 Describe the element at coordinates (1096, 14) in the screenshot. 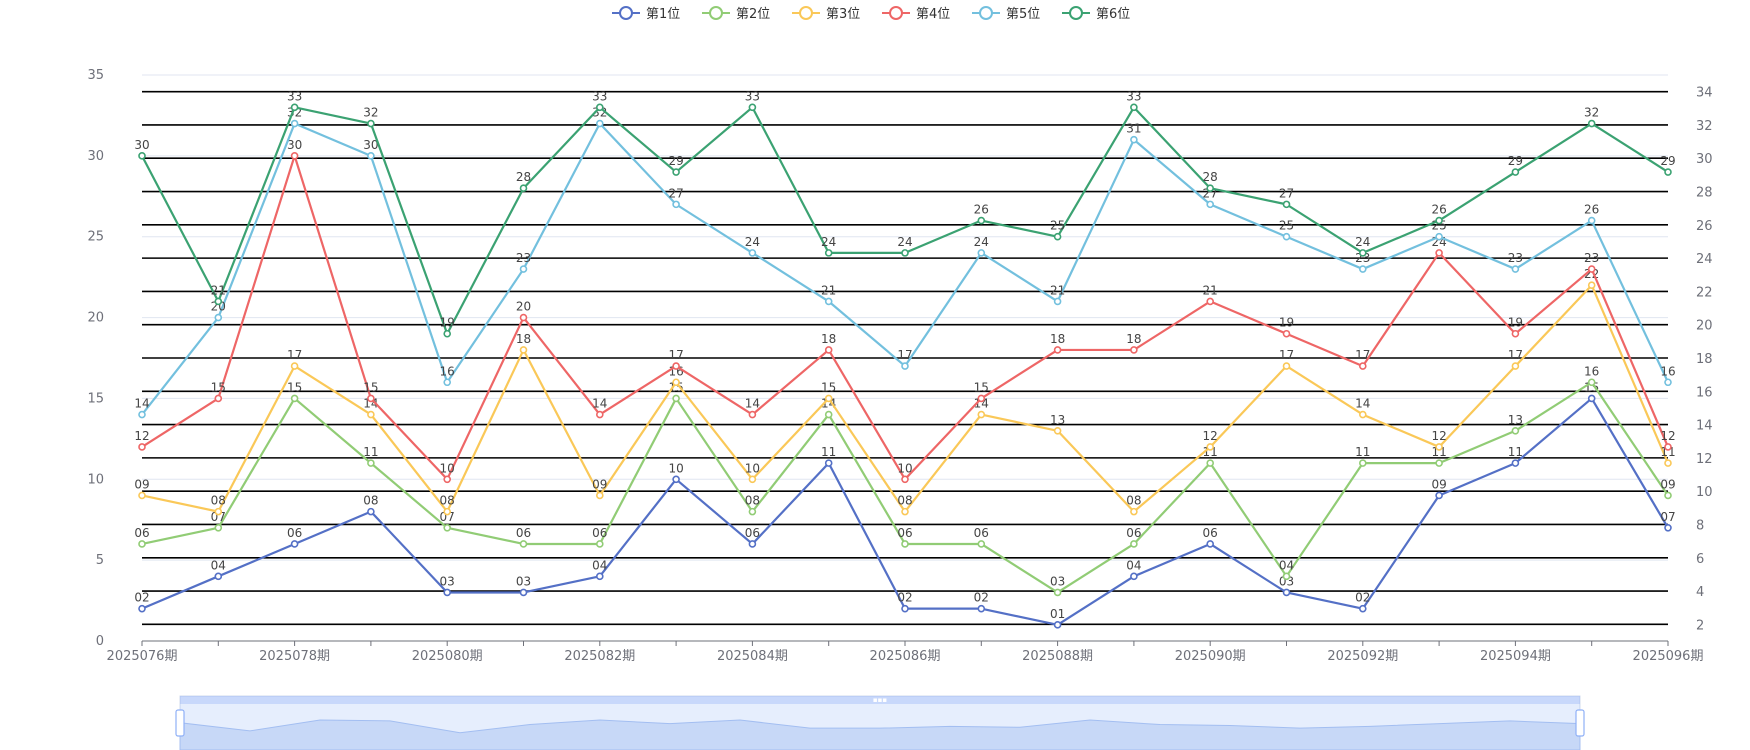

I see `legend-item-6: 第6位` at that location.